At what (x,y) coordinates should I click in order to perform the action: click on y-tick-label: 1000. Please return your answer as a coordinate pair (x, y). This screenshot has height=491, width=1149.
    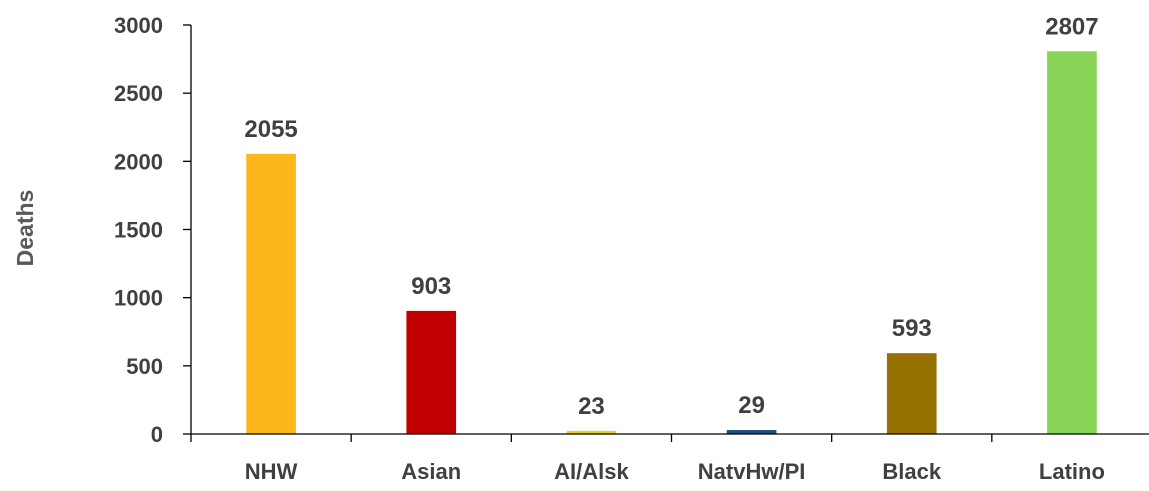
    Looking at the image, I should click on (138, 298).